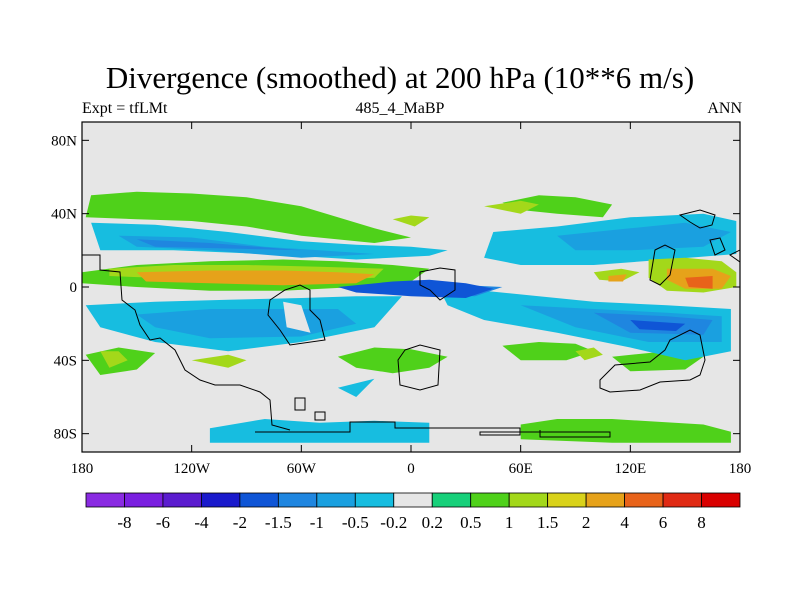  Describe the element at coordinates (586, 522) in the screenshot. I see `colorbar-label-12: 2` at that location.